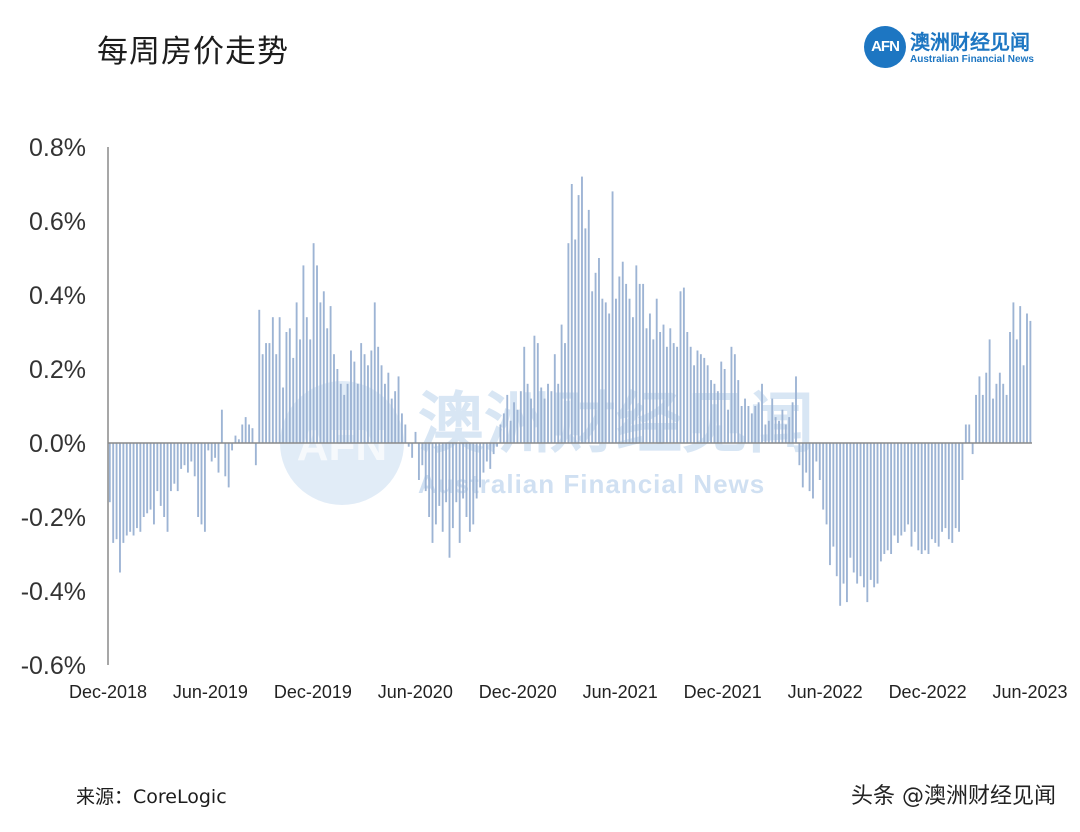 The height and width of the screenshot is (832, 1080). Describe the element at coordinates (57, 296) in the screenshot. I see `y-tick-label: 0.4%` at that location.